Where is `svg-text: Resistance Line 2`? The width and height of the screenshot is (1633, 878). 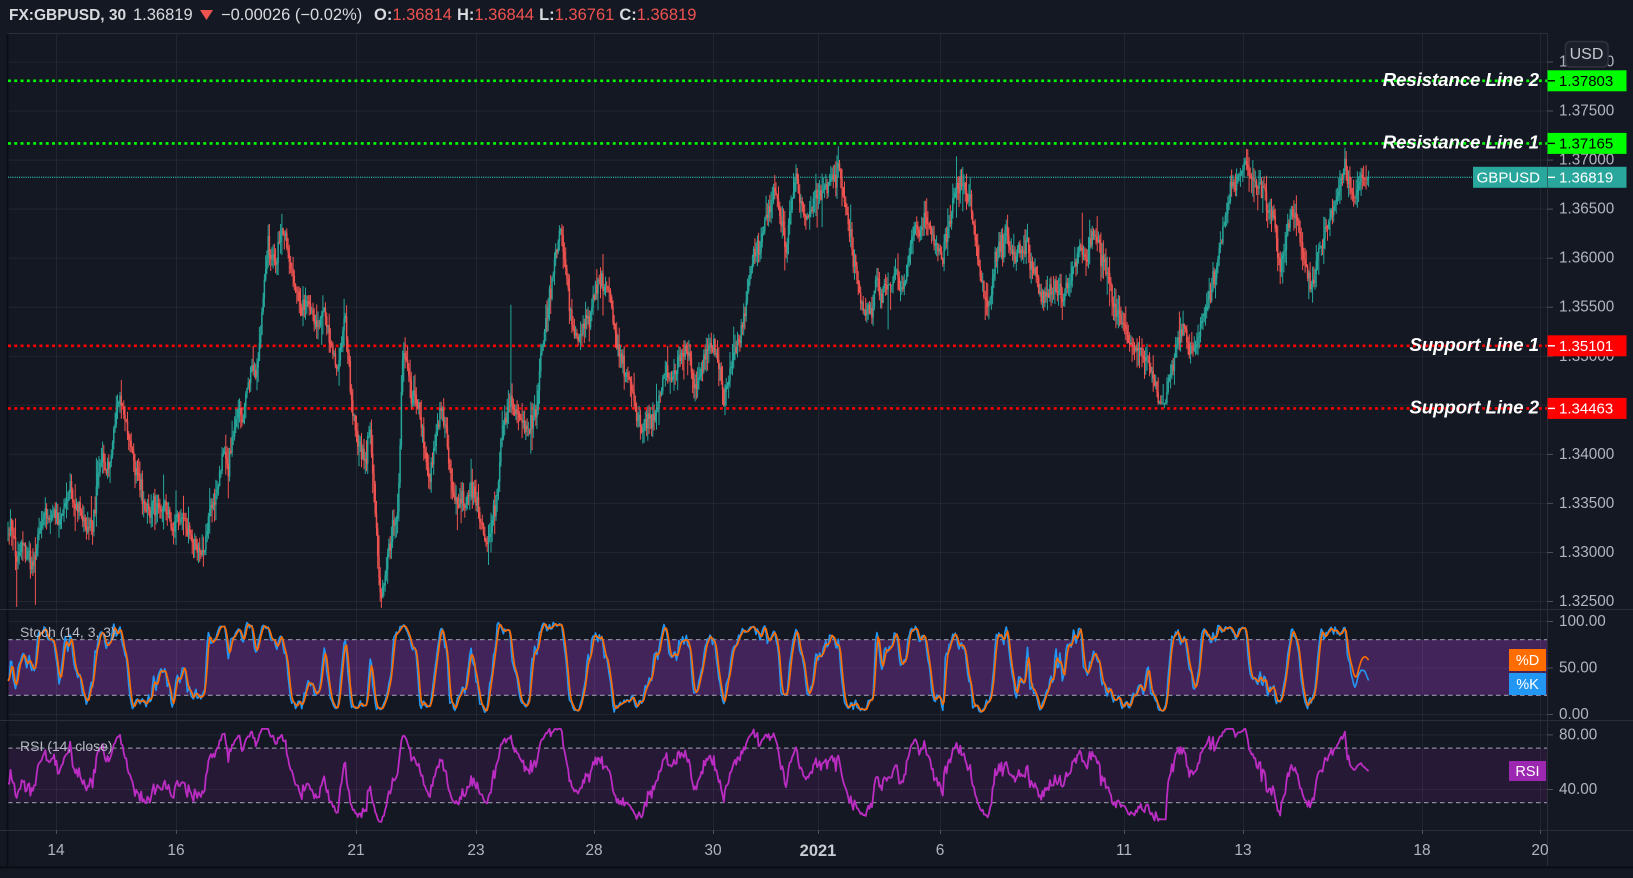
svg-text: Resistance Line 2 is located at coordinates (1461, 79).